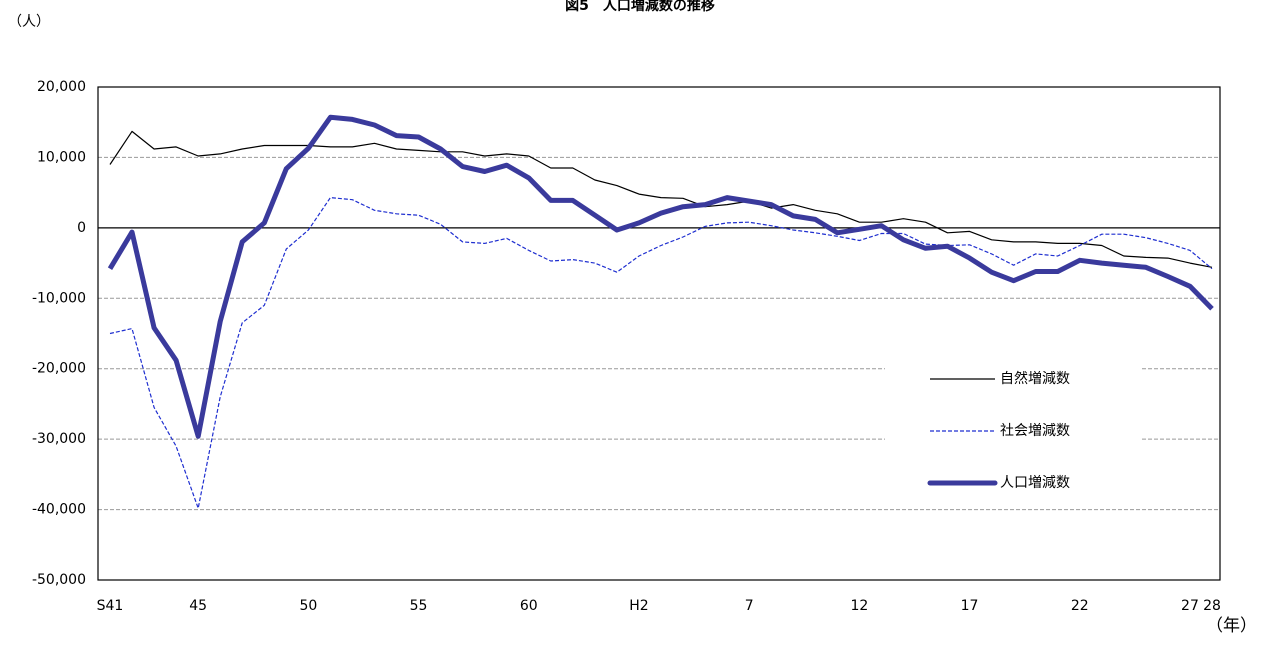 This screenshot has width=1265, height=645. What do you see at coordinates (1080, 606) in the screenshot?
I see `x-tick-label: 22` at bounding box center [1080, 606].